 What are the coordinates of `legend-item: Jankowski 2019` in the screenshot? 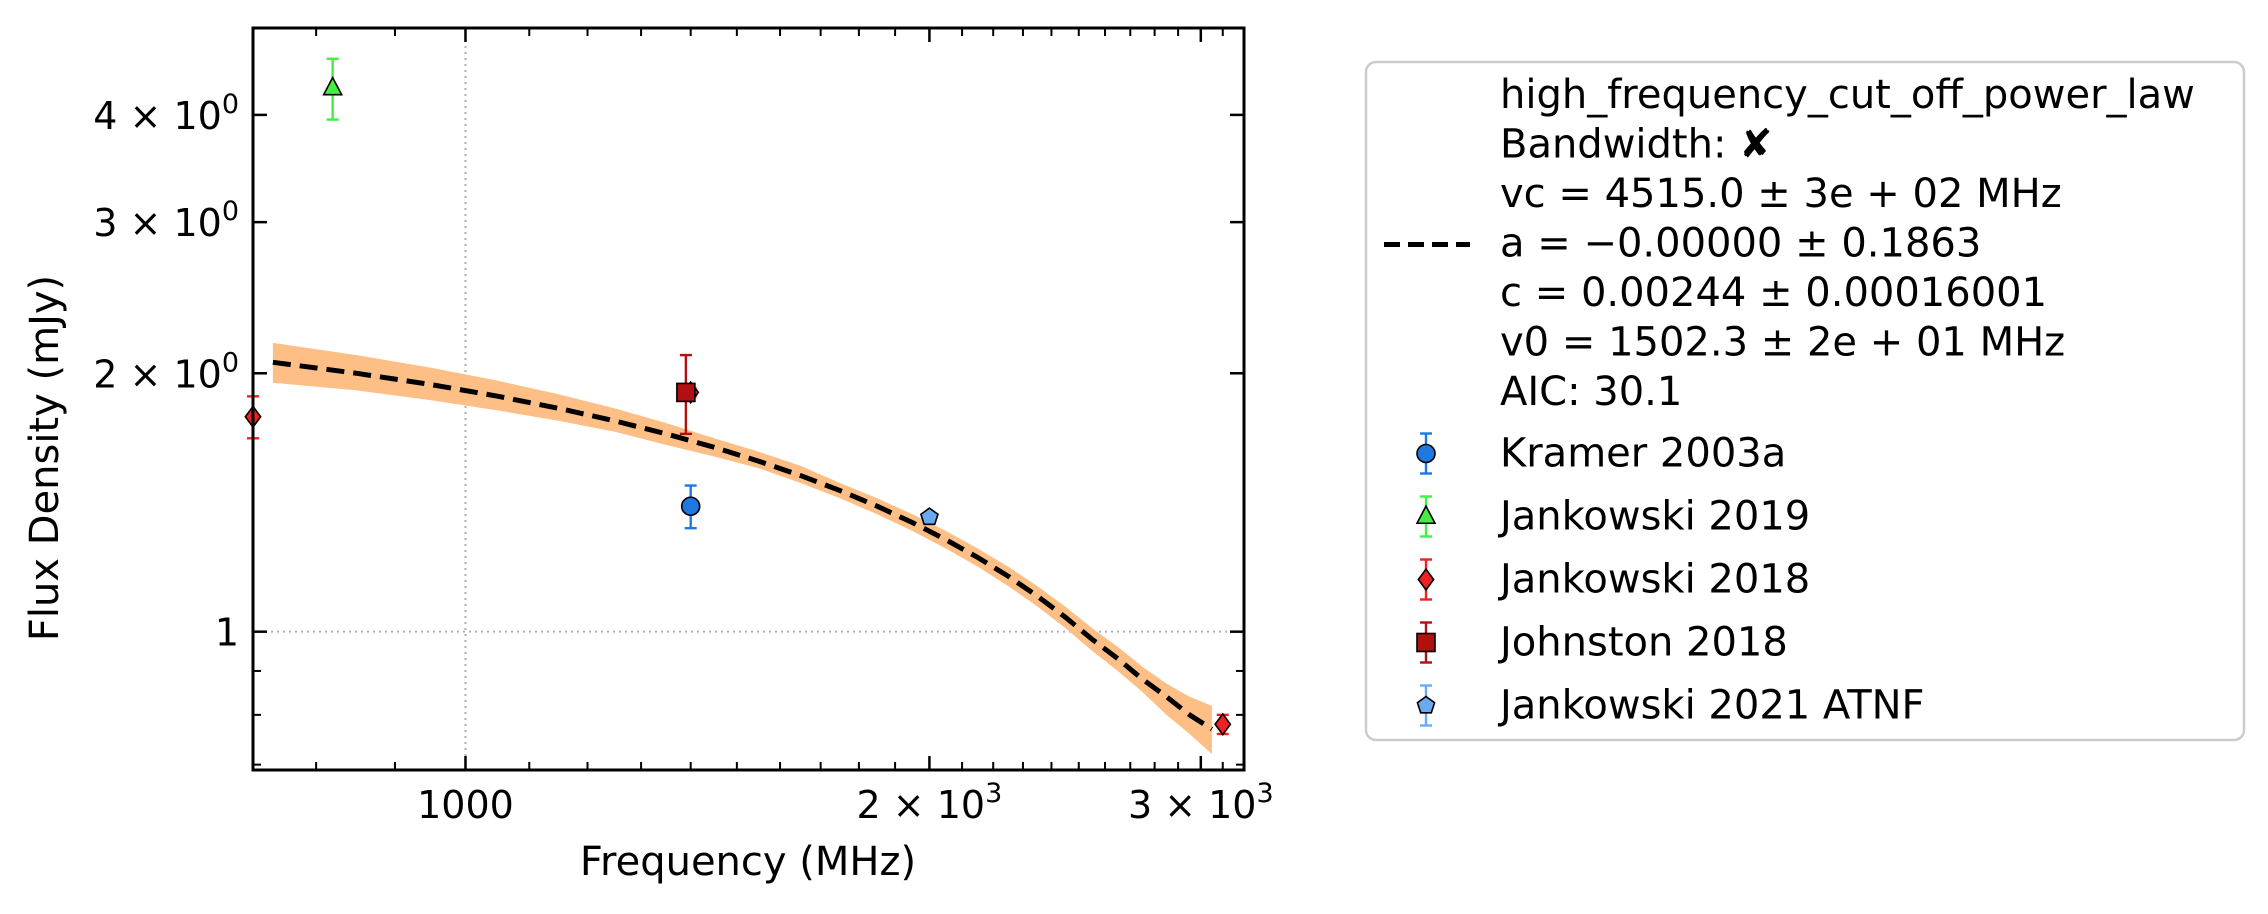 It's located at (1612, 517).